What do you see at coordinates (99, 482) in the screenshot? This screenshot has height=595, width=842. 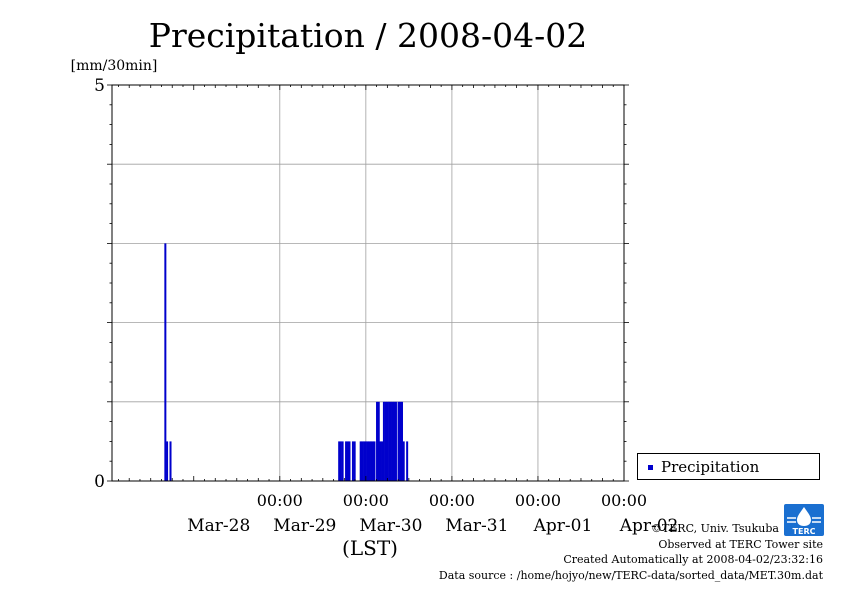 I see `y-tick-label: 0` at bounding box center [99, 482].